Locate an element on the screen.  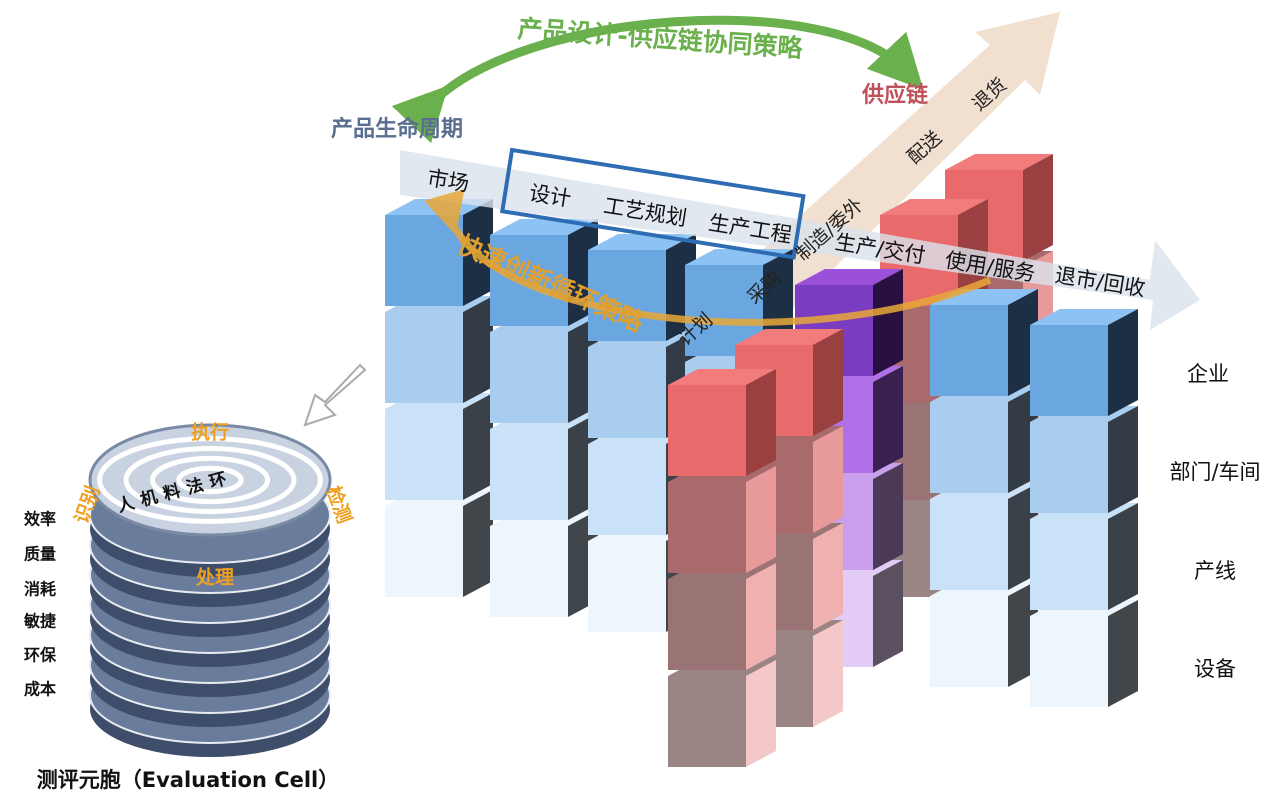
factor-label: 环 is located at coordinates (218, 481).